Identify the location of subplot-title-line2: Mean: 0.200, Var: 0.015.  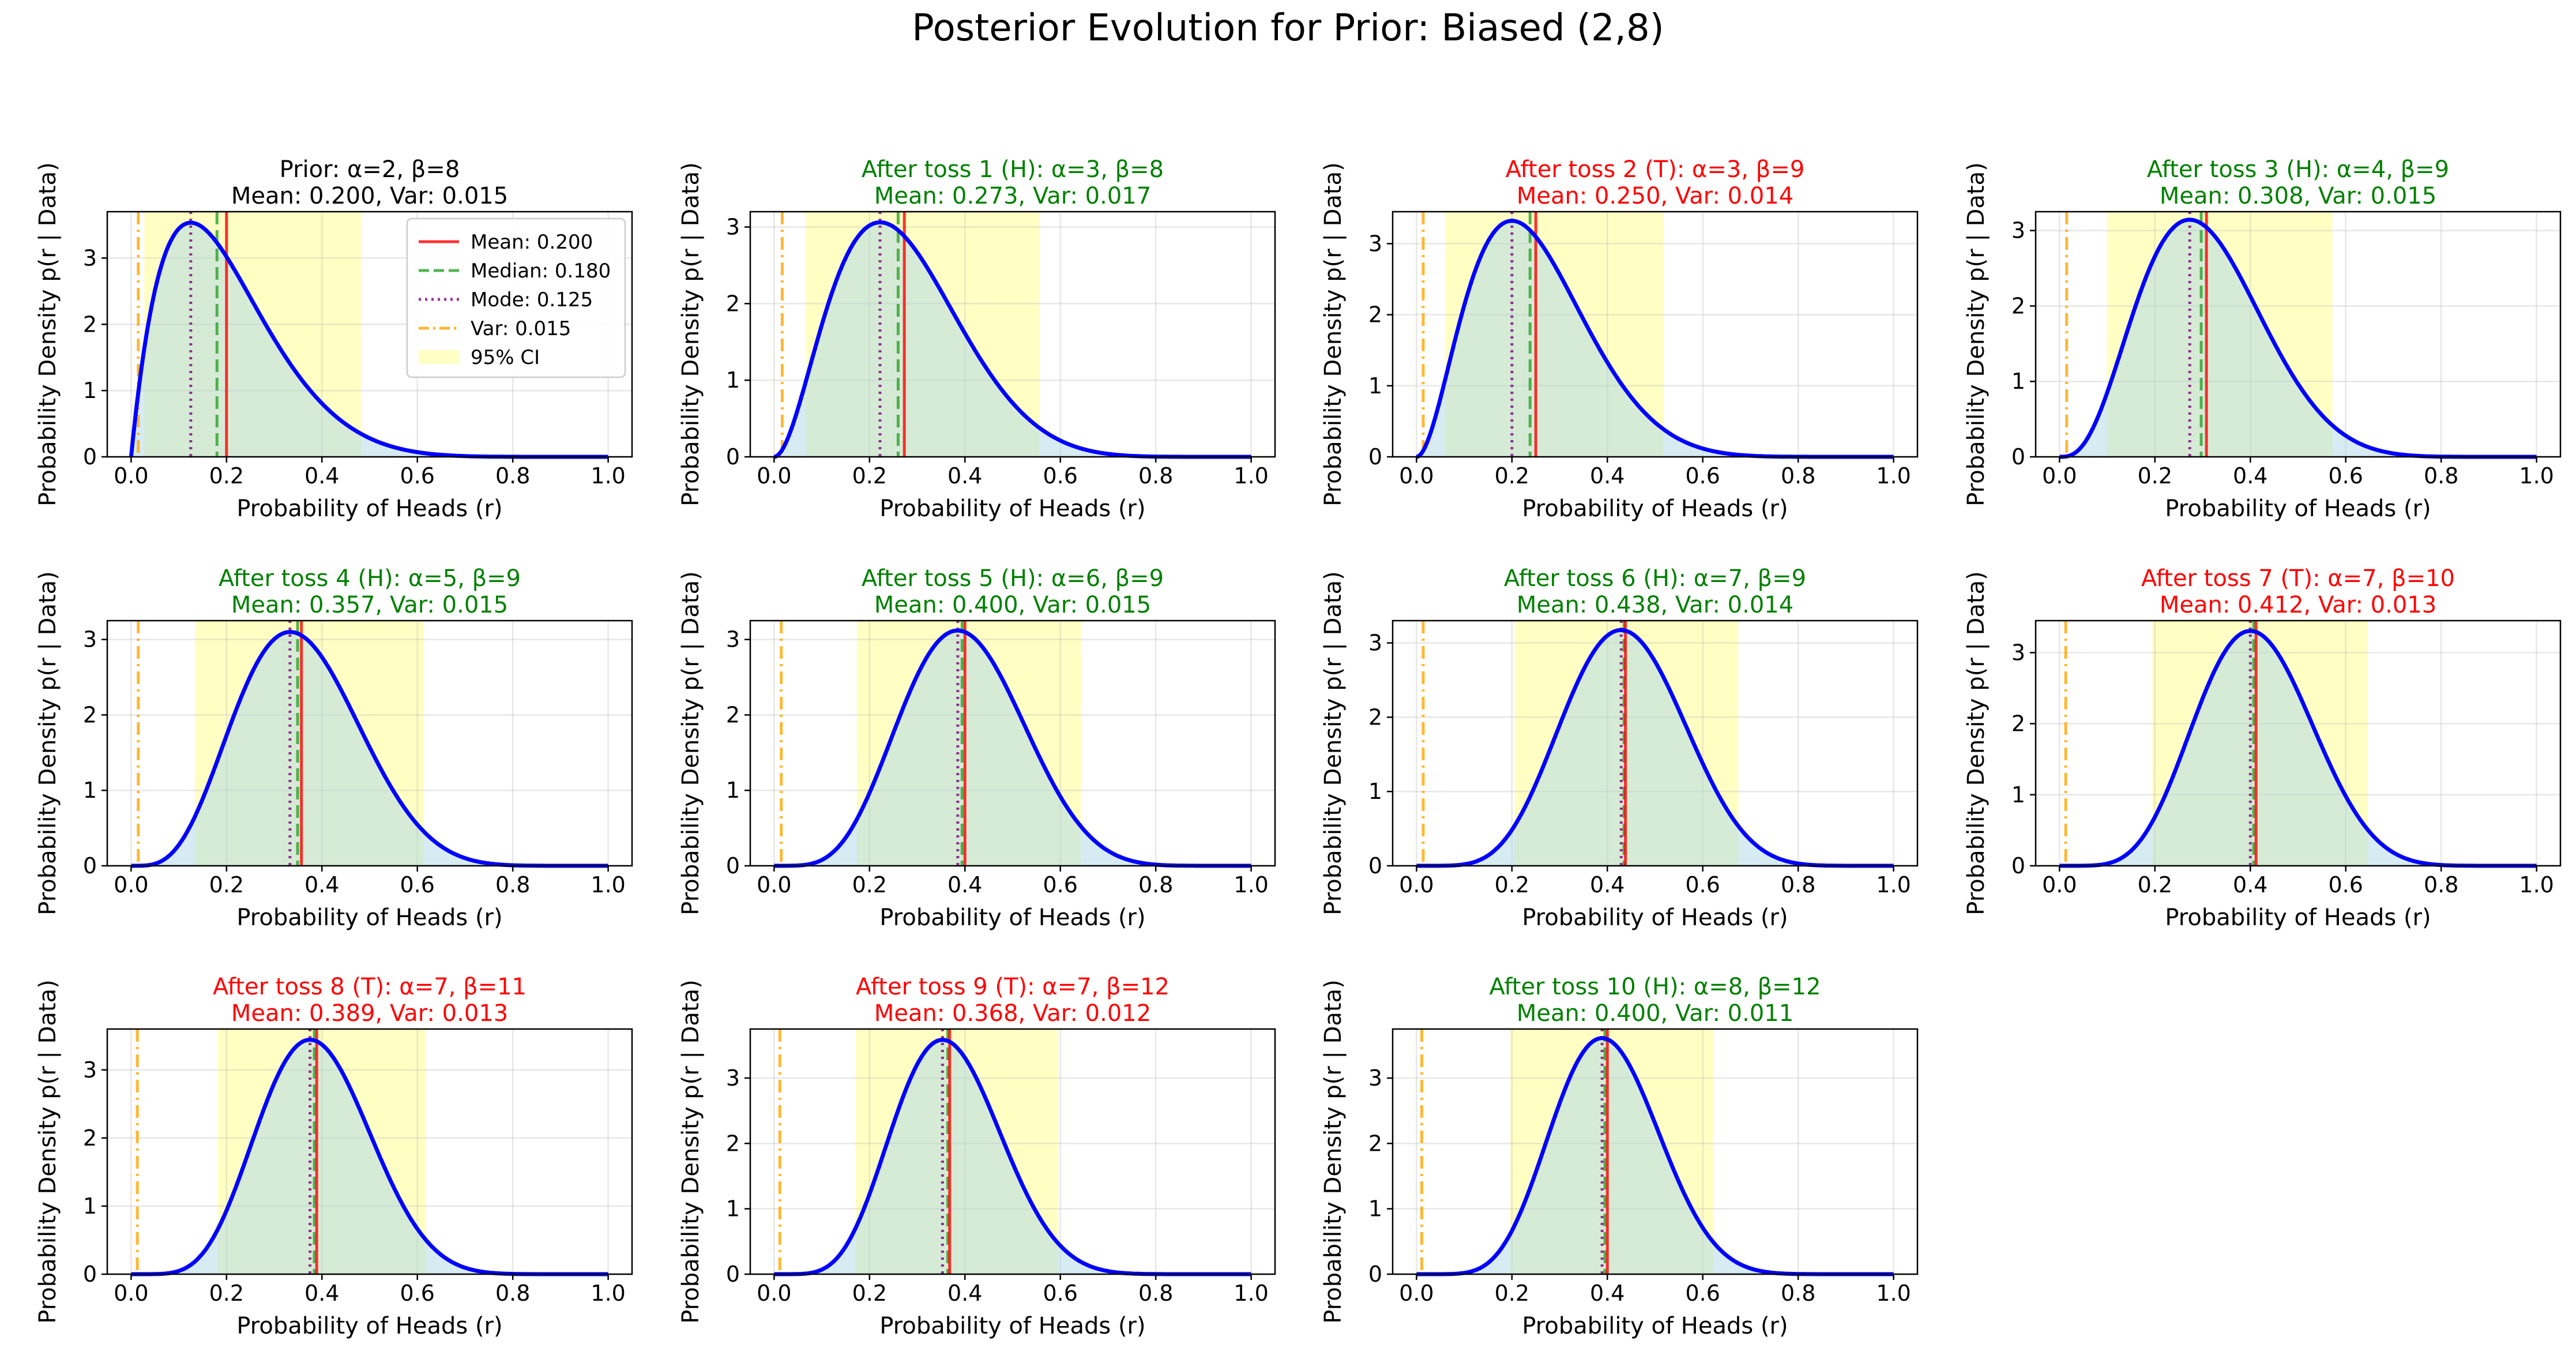
(369, 196).